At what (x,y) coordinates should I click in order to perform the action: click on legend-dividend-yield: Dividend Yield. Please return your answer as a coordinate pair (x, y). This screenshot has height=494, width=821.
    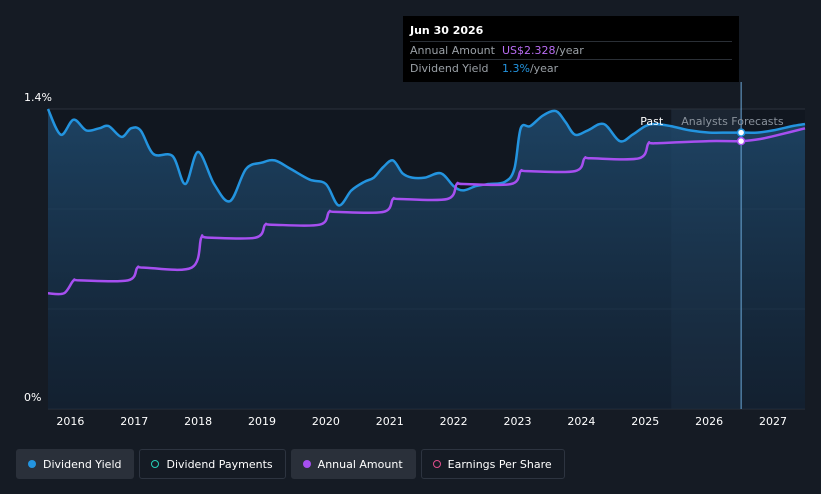
    Looking at the image, I should click on (75, 464).